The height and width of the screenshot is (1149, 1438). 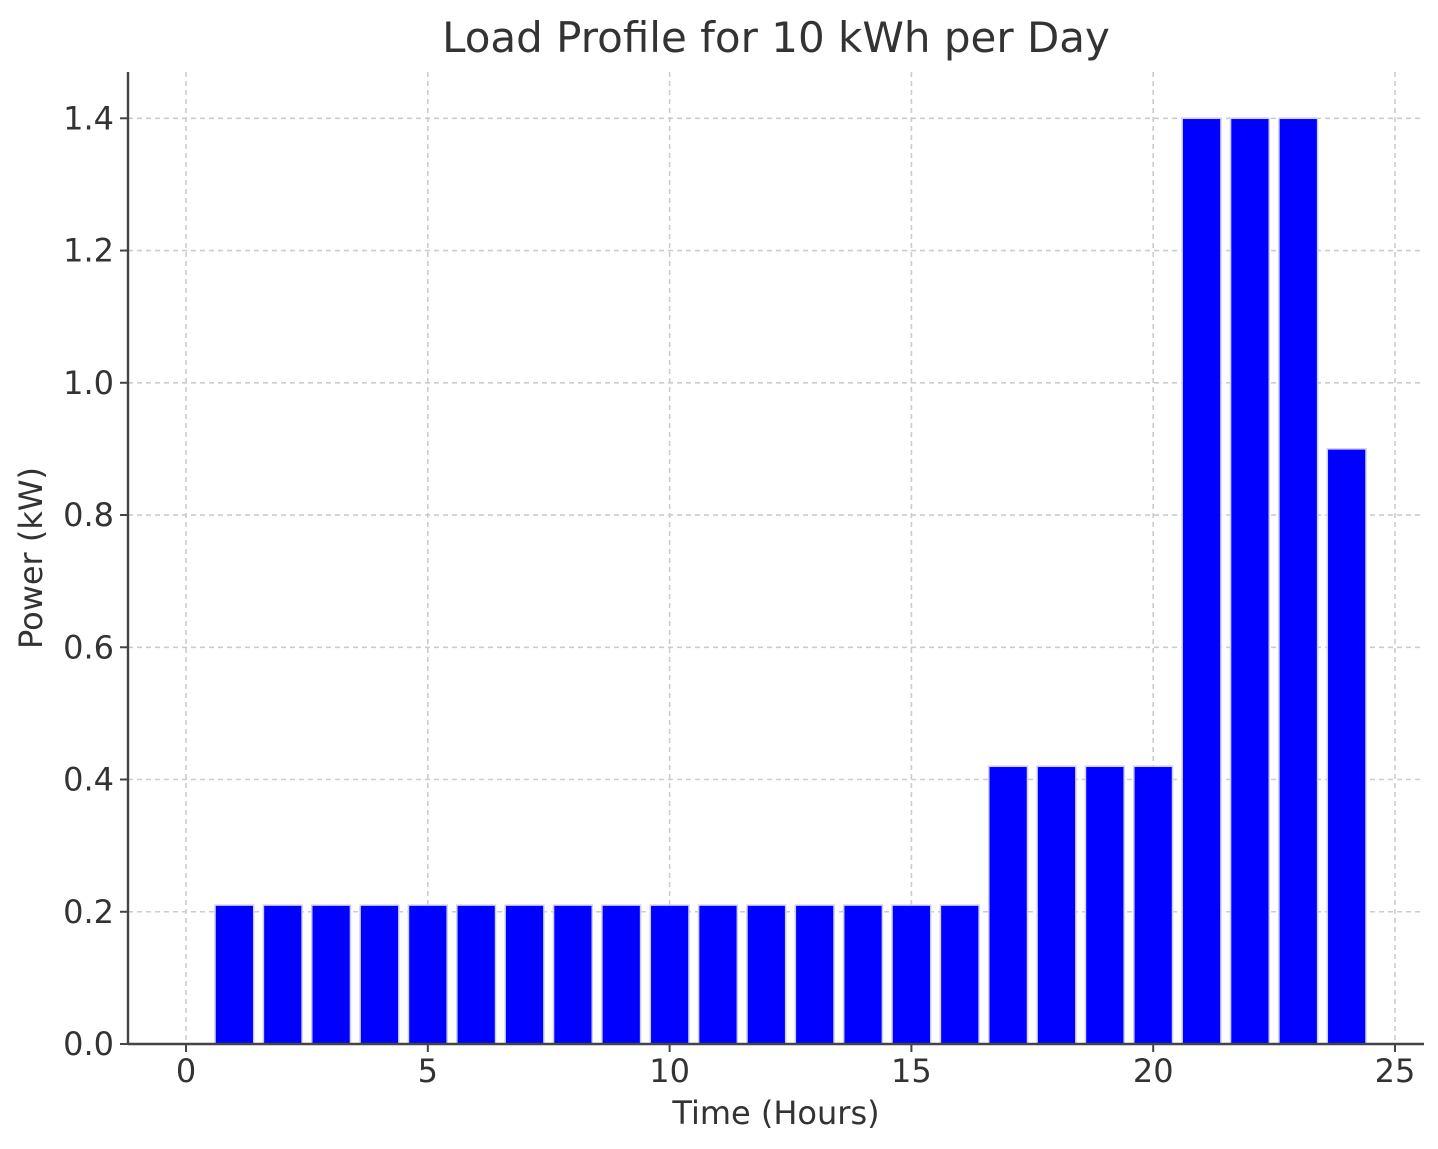 I want to click on y-tick-layer: 0.0 0.2 0.4 0.6 0.8 1.0 1.2 1.4, so click(x=95, y=581).